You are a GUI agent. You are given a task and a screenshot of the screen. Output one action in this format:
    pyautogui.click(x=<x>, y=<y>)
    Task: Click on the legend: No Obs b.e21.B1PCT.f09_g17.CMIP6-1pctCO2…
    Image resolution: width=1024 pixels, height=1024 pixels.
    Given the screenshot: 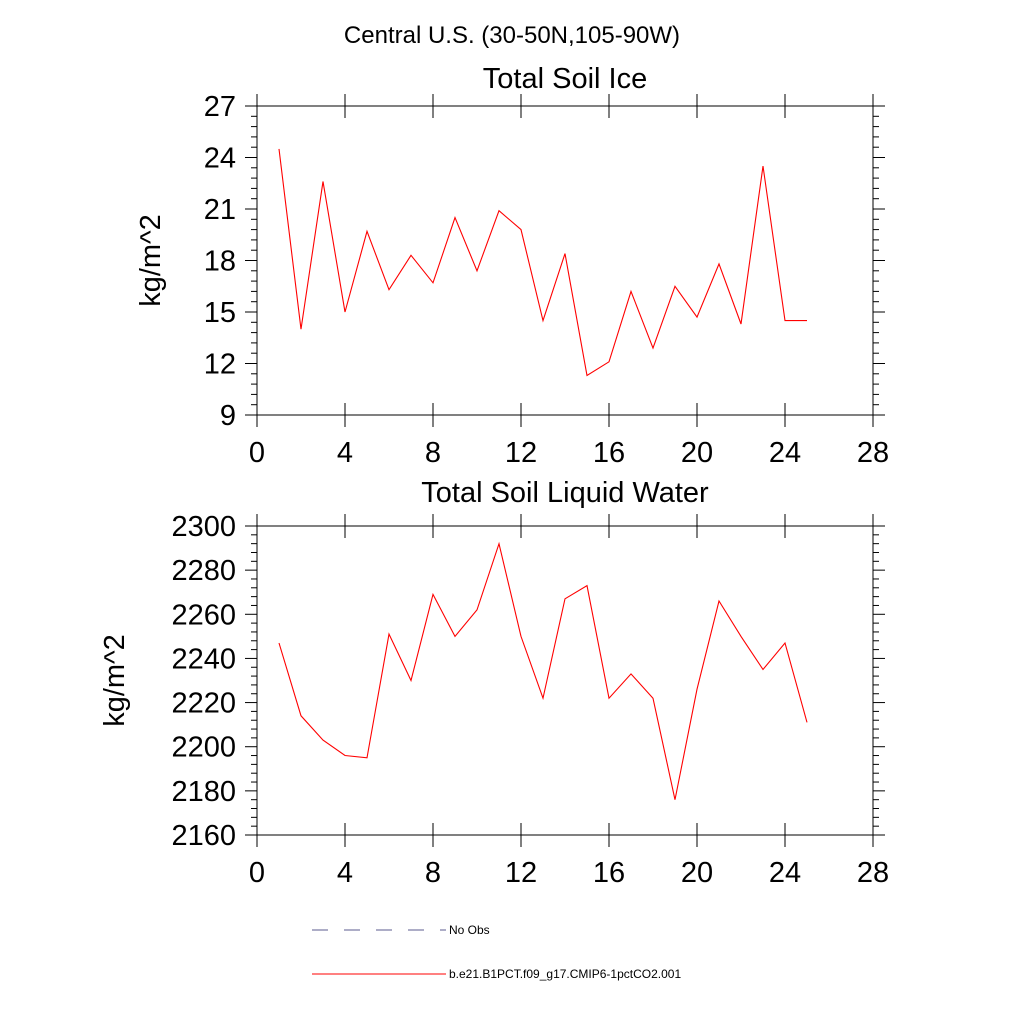 What is the action you would take?
    pyautogui.click(x=496, y=952)
    